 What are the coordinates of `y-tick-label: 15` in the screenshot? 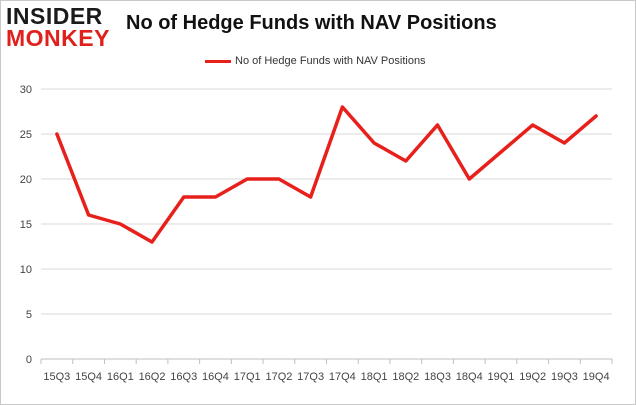 It's located at (26, 225).